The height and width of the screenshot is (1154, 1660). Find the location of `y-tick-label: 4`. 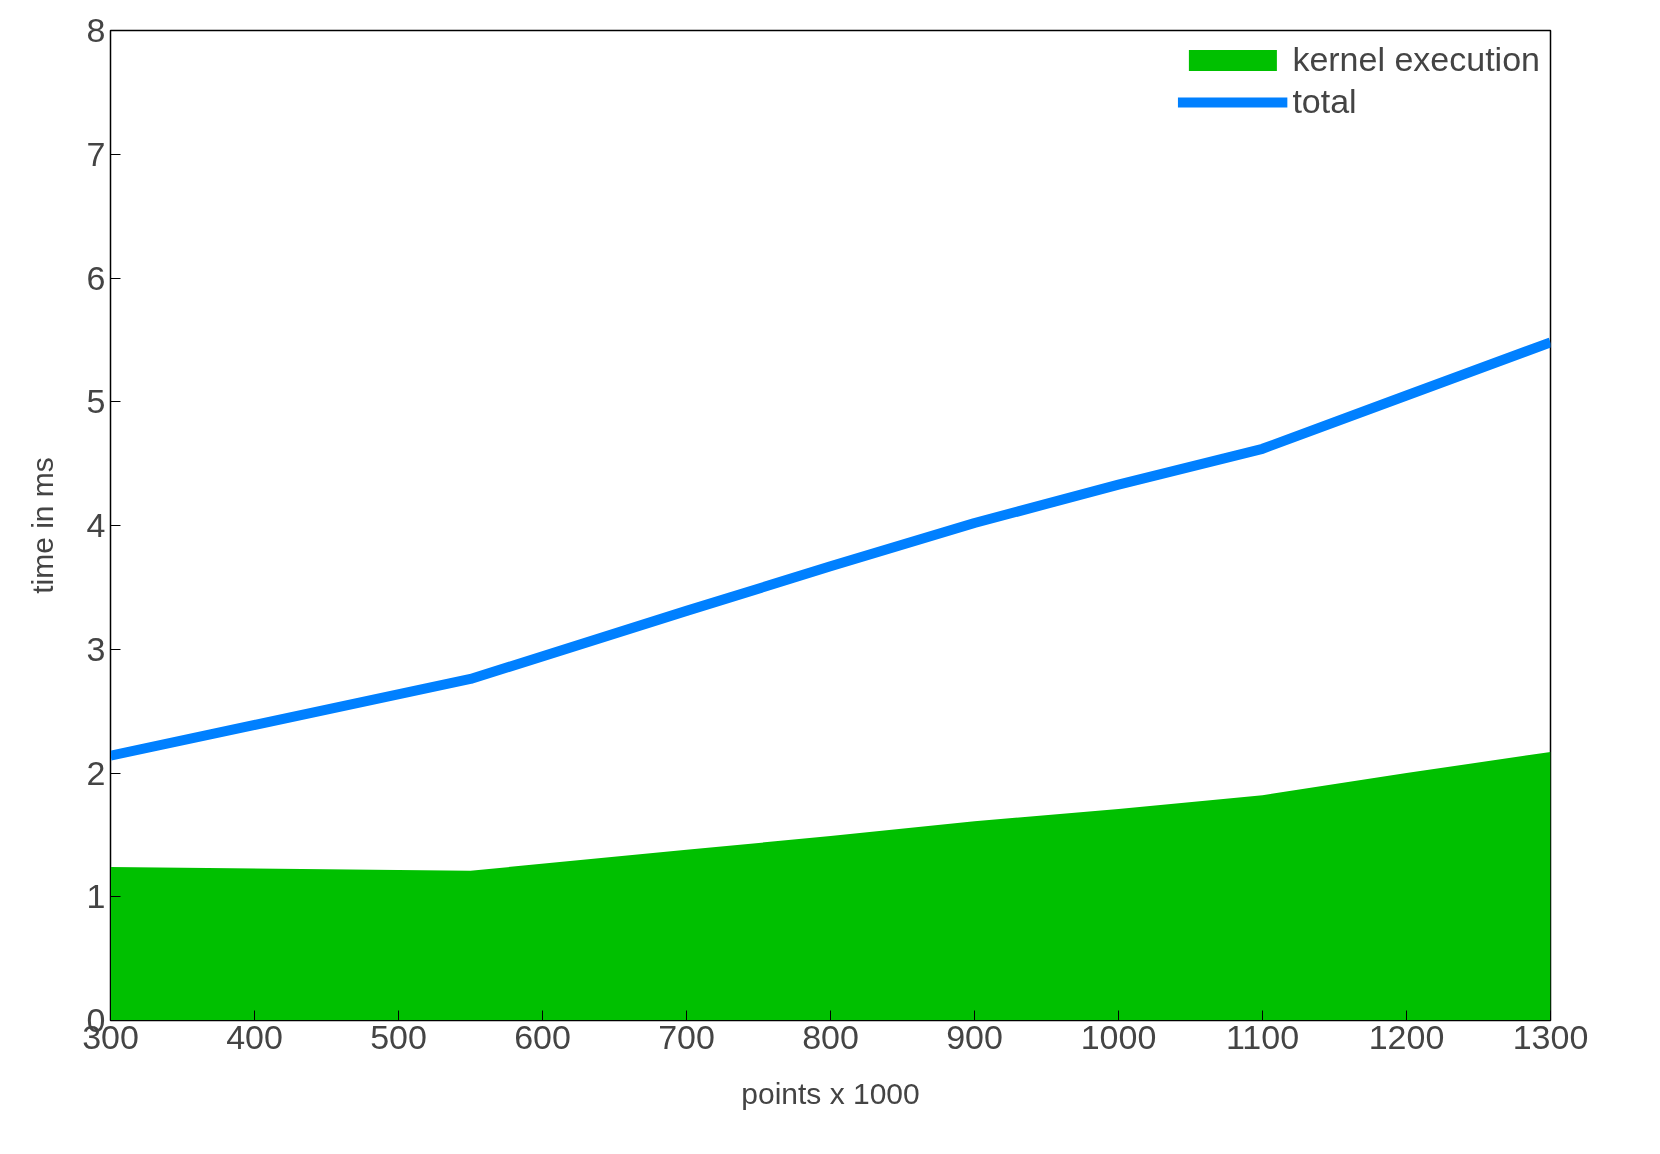

y-tick-label: 4 is located at coordinates (96, 525).